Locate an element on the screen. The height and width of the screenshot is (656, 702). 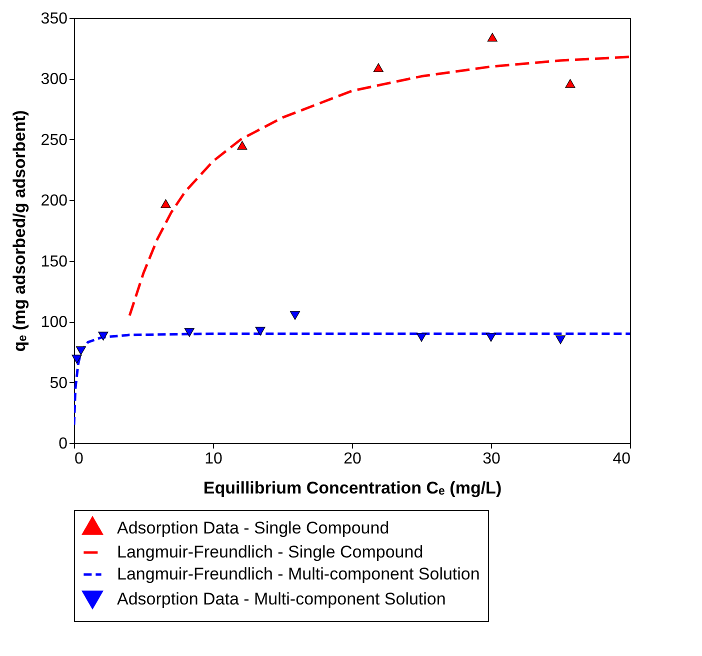
x-axis-title: Equillibrium Concentration Cₑ (mg/L) is located at coordinates (352, 488).